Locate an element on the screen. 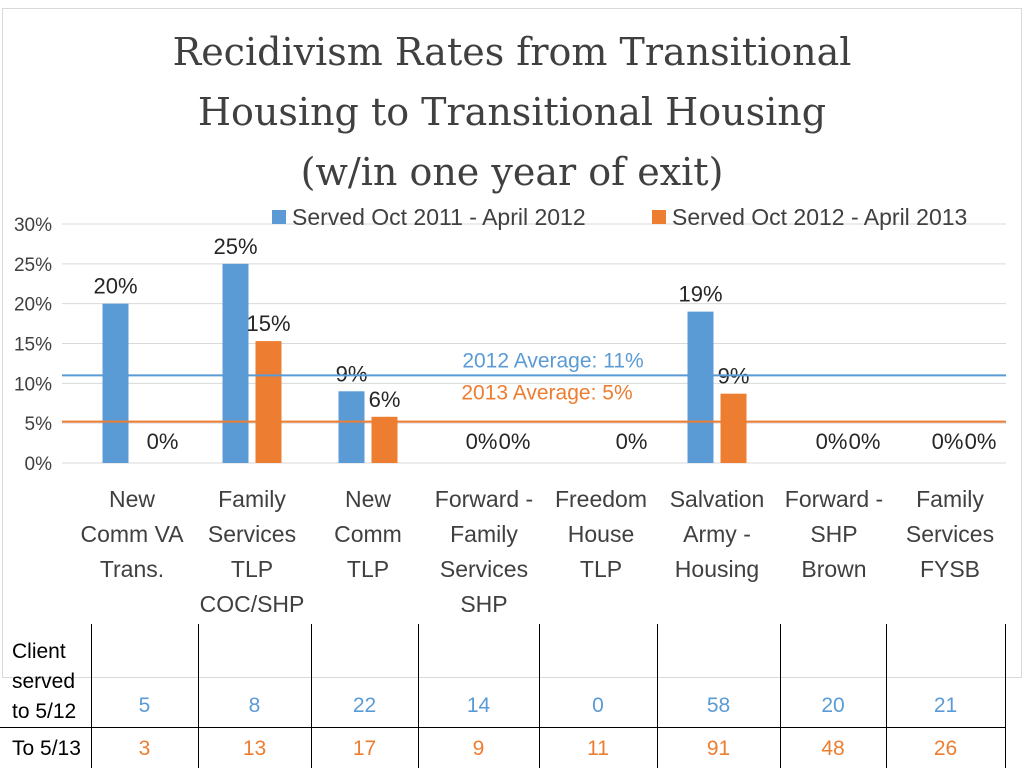 The width and height of the screenshot is (1024, 768). table-cell: 5 is located at coordinates (145, 675).